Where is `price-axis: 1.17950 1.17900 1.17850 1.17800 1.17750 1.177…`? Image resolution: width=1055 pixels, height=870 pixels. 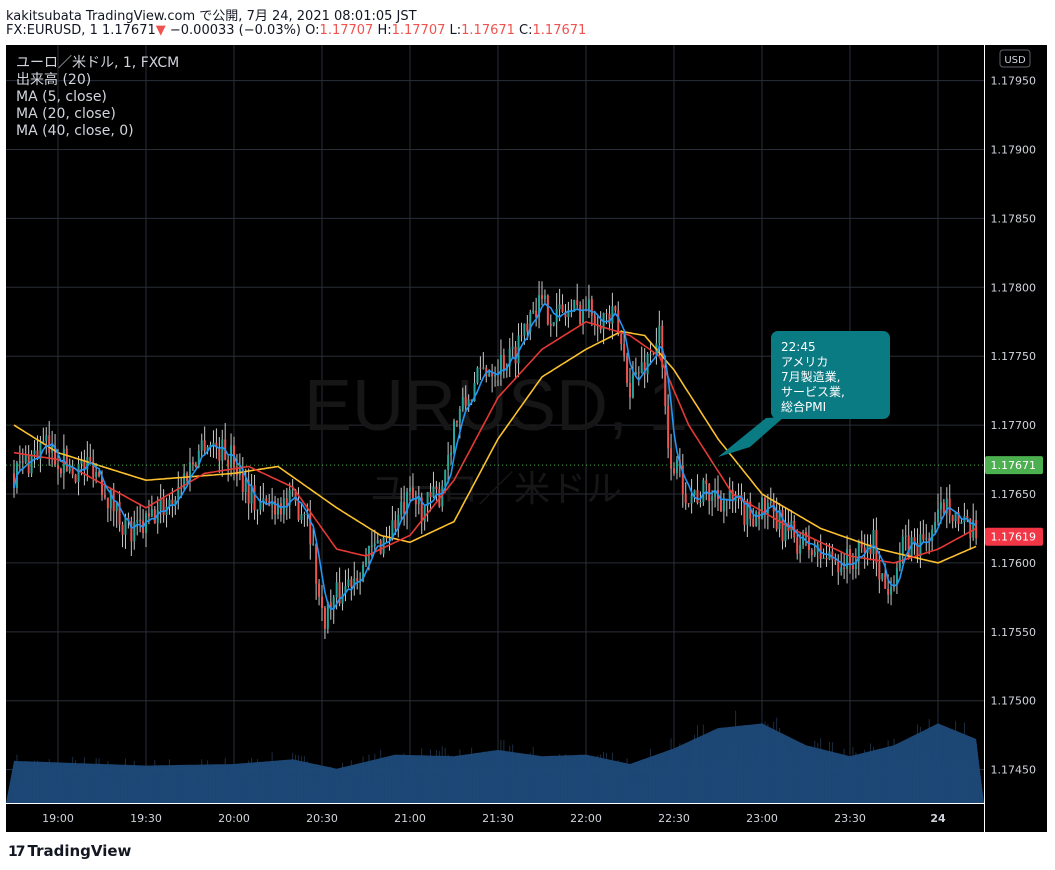 price-axis: 1.17950 1.17900 1.17850 1.17800 1.17750 1.177… is located at coordinates (1014, 426).